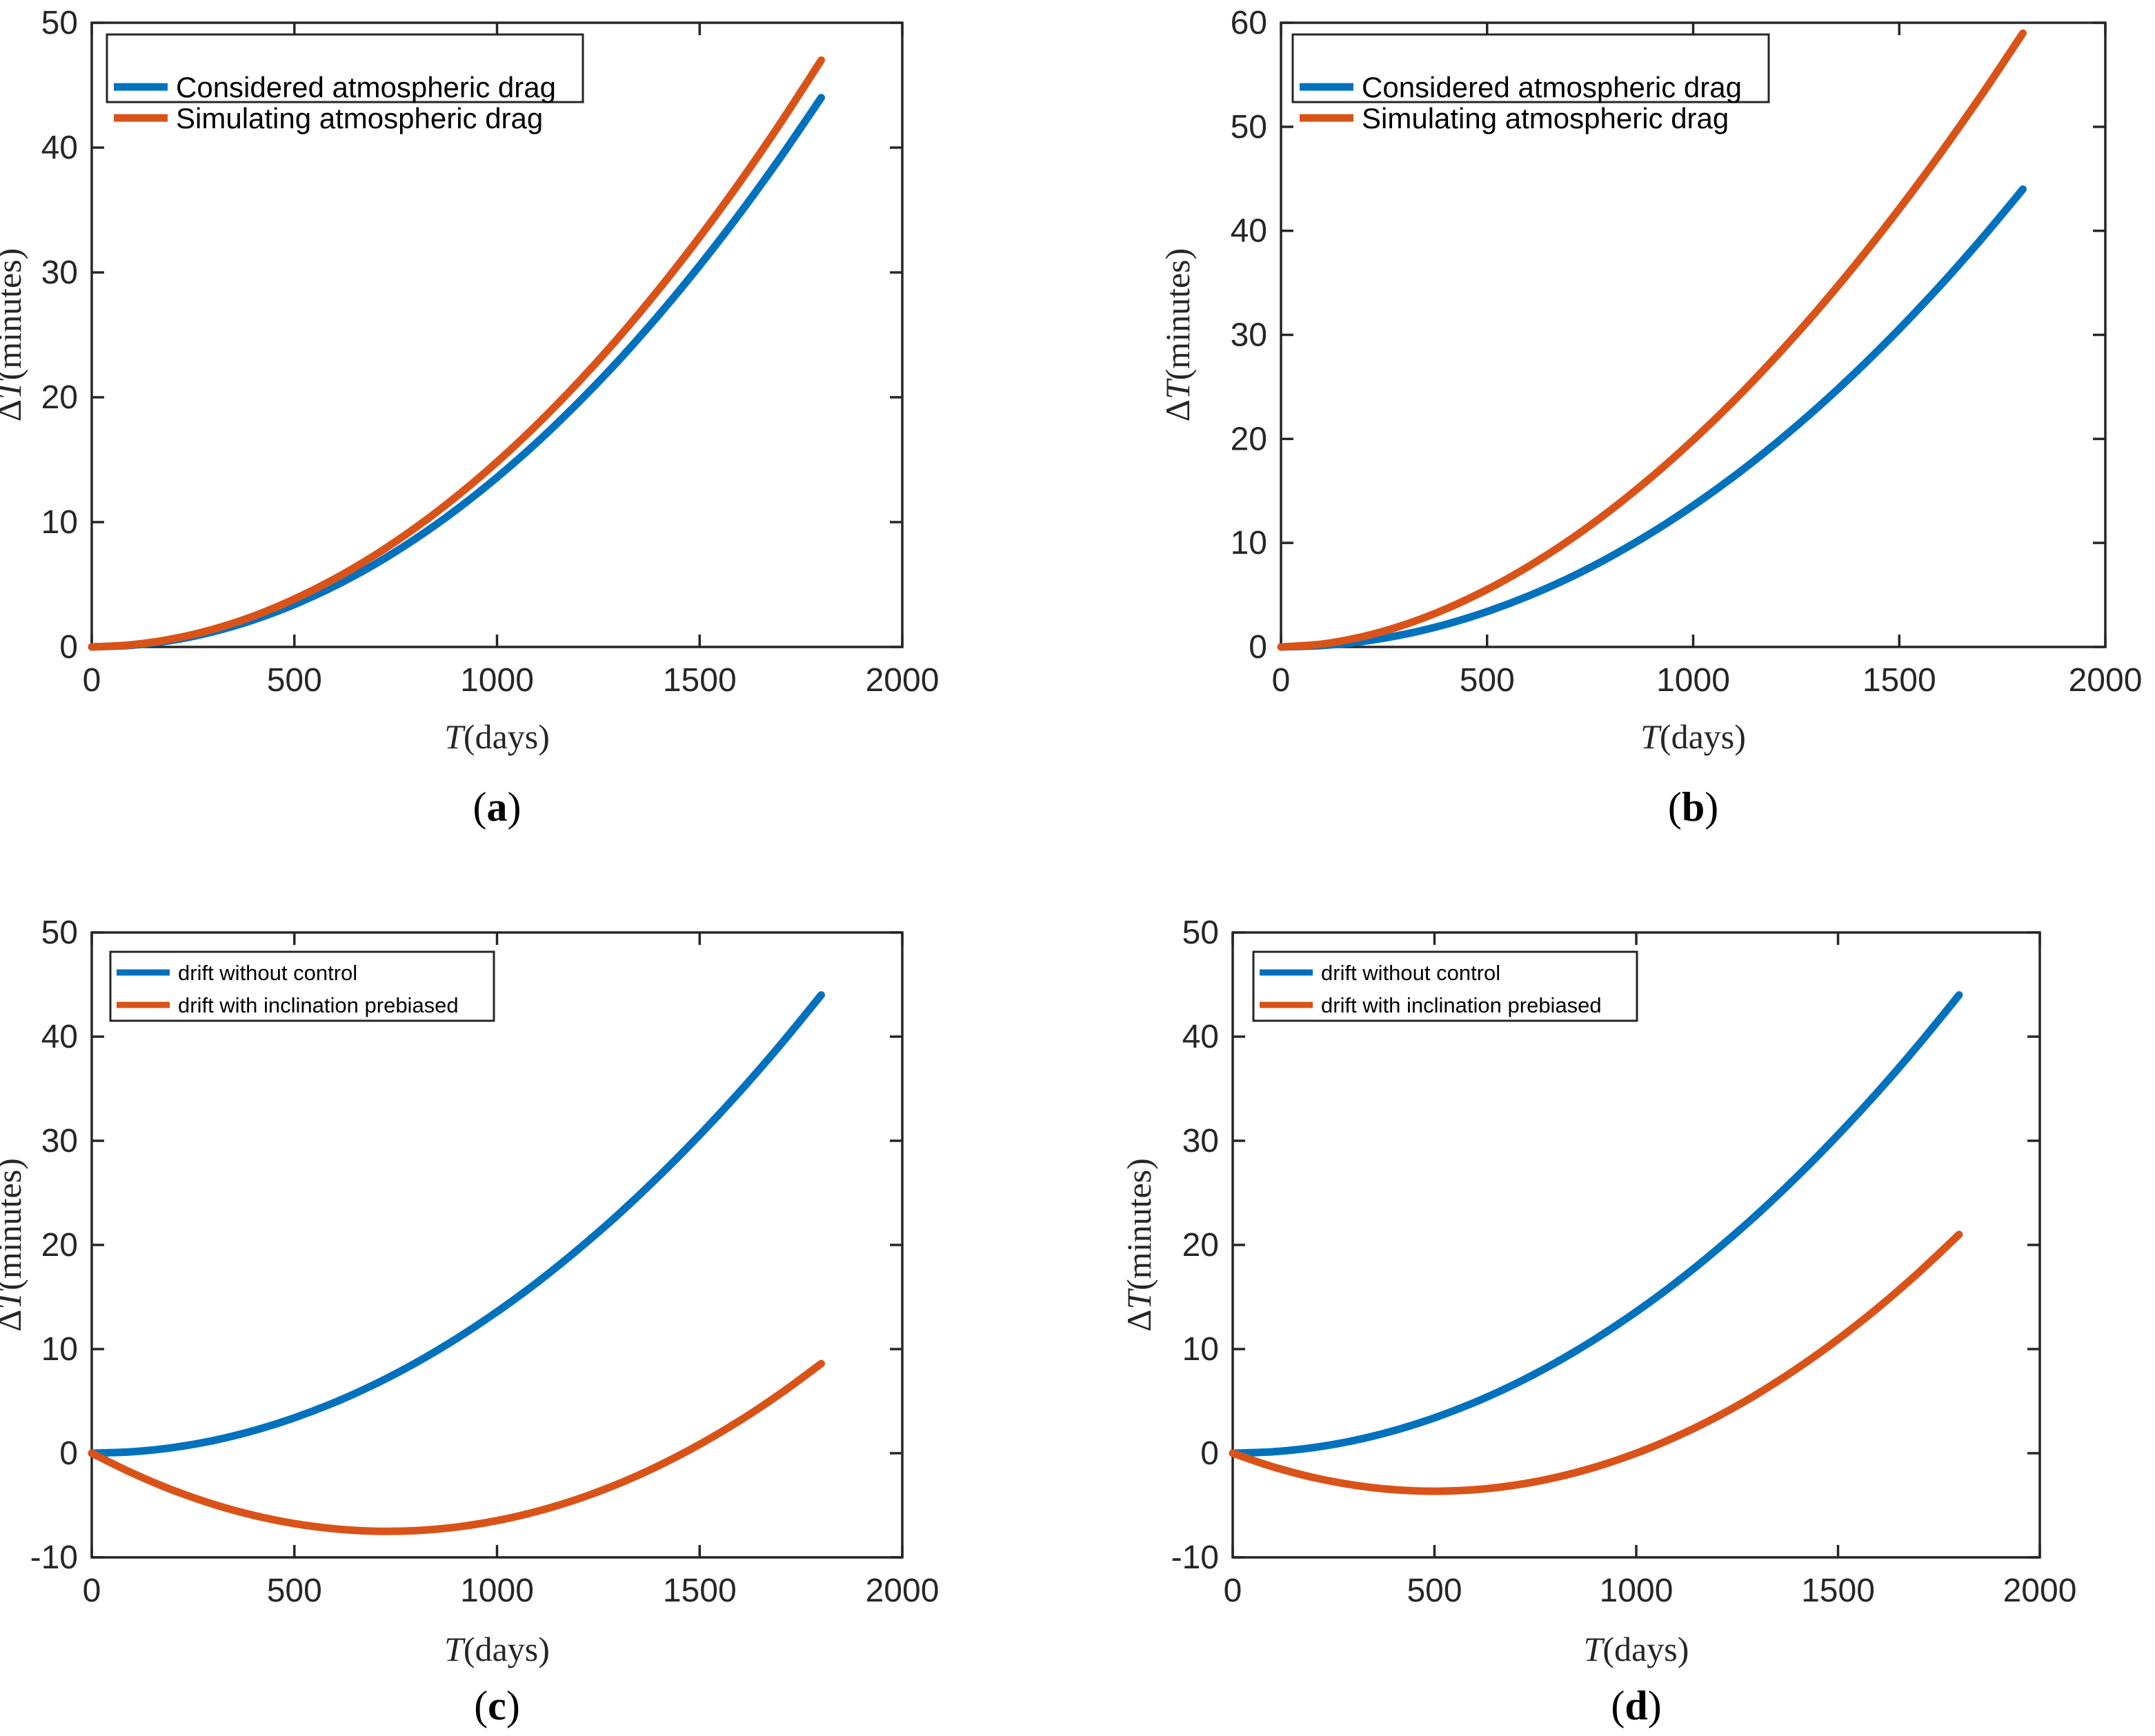 The height and width of the screenshot is (1736, 2155). What do you see at coordinates (1636, 1706) in the screenshot?
I see `subfigure-label: (d)` at bounding box center [1636, 1706].